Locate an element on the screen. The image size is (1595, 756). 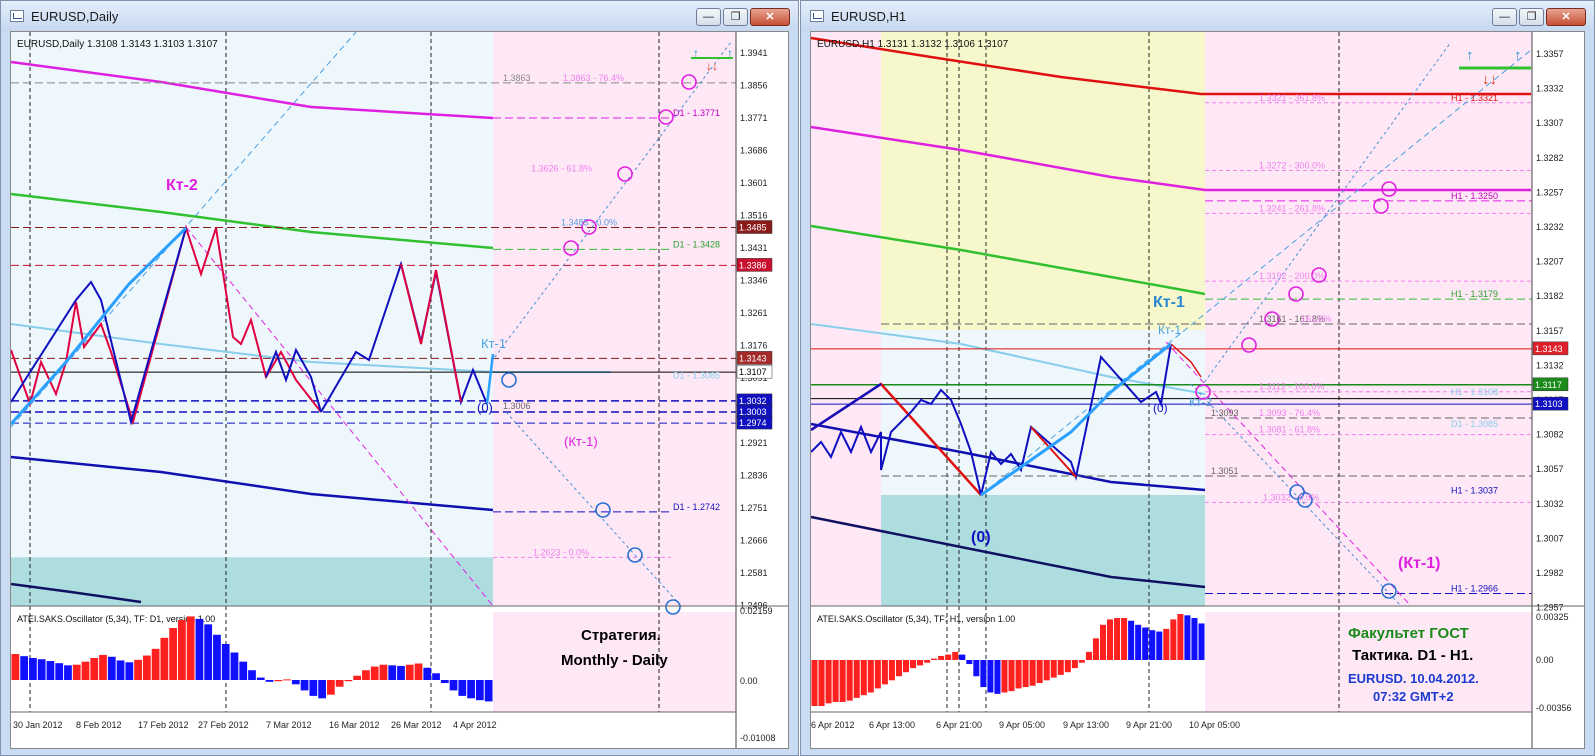
caption-strategy: Стратегия. is located at coordinates (621, 635).